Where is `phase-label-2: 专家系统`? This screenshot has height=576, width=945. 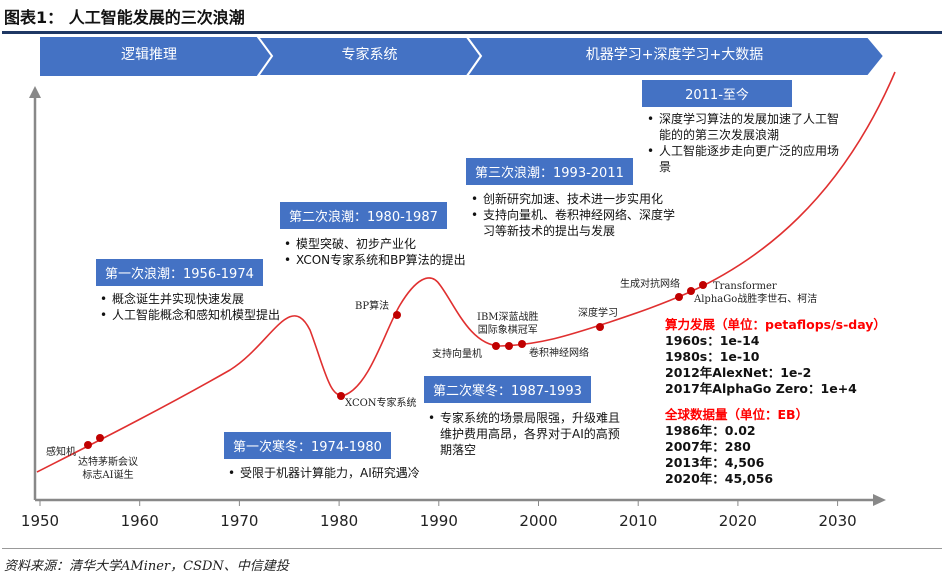
phase-label-2: 专家系统 is located at coordinates (369, 55).